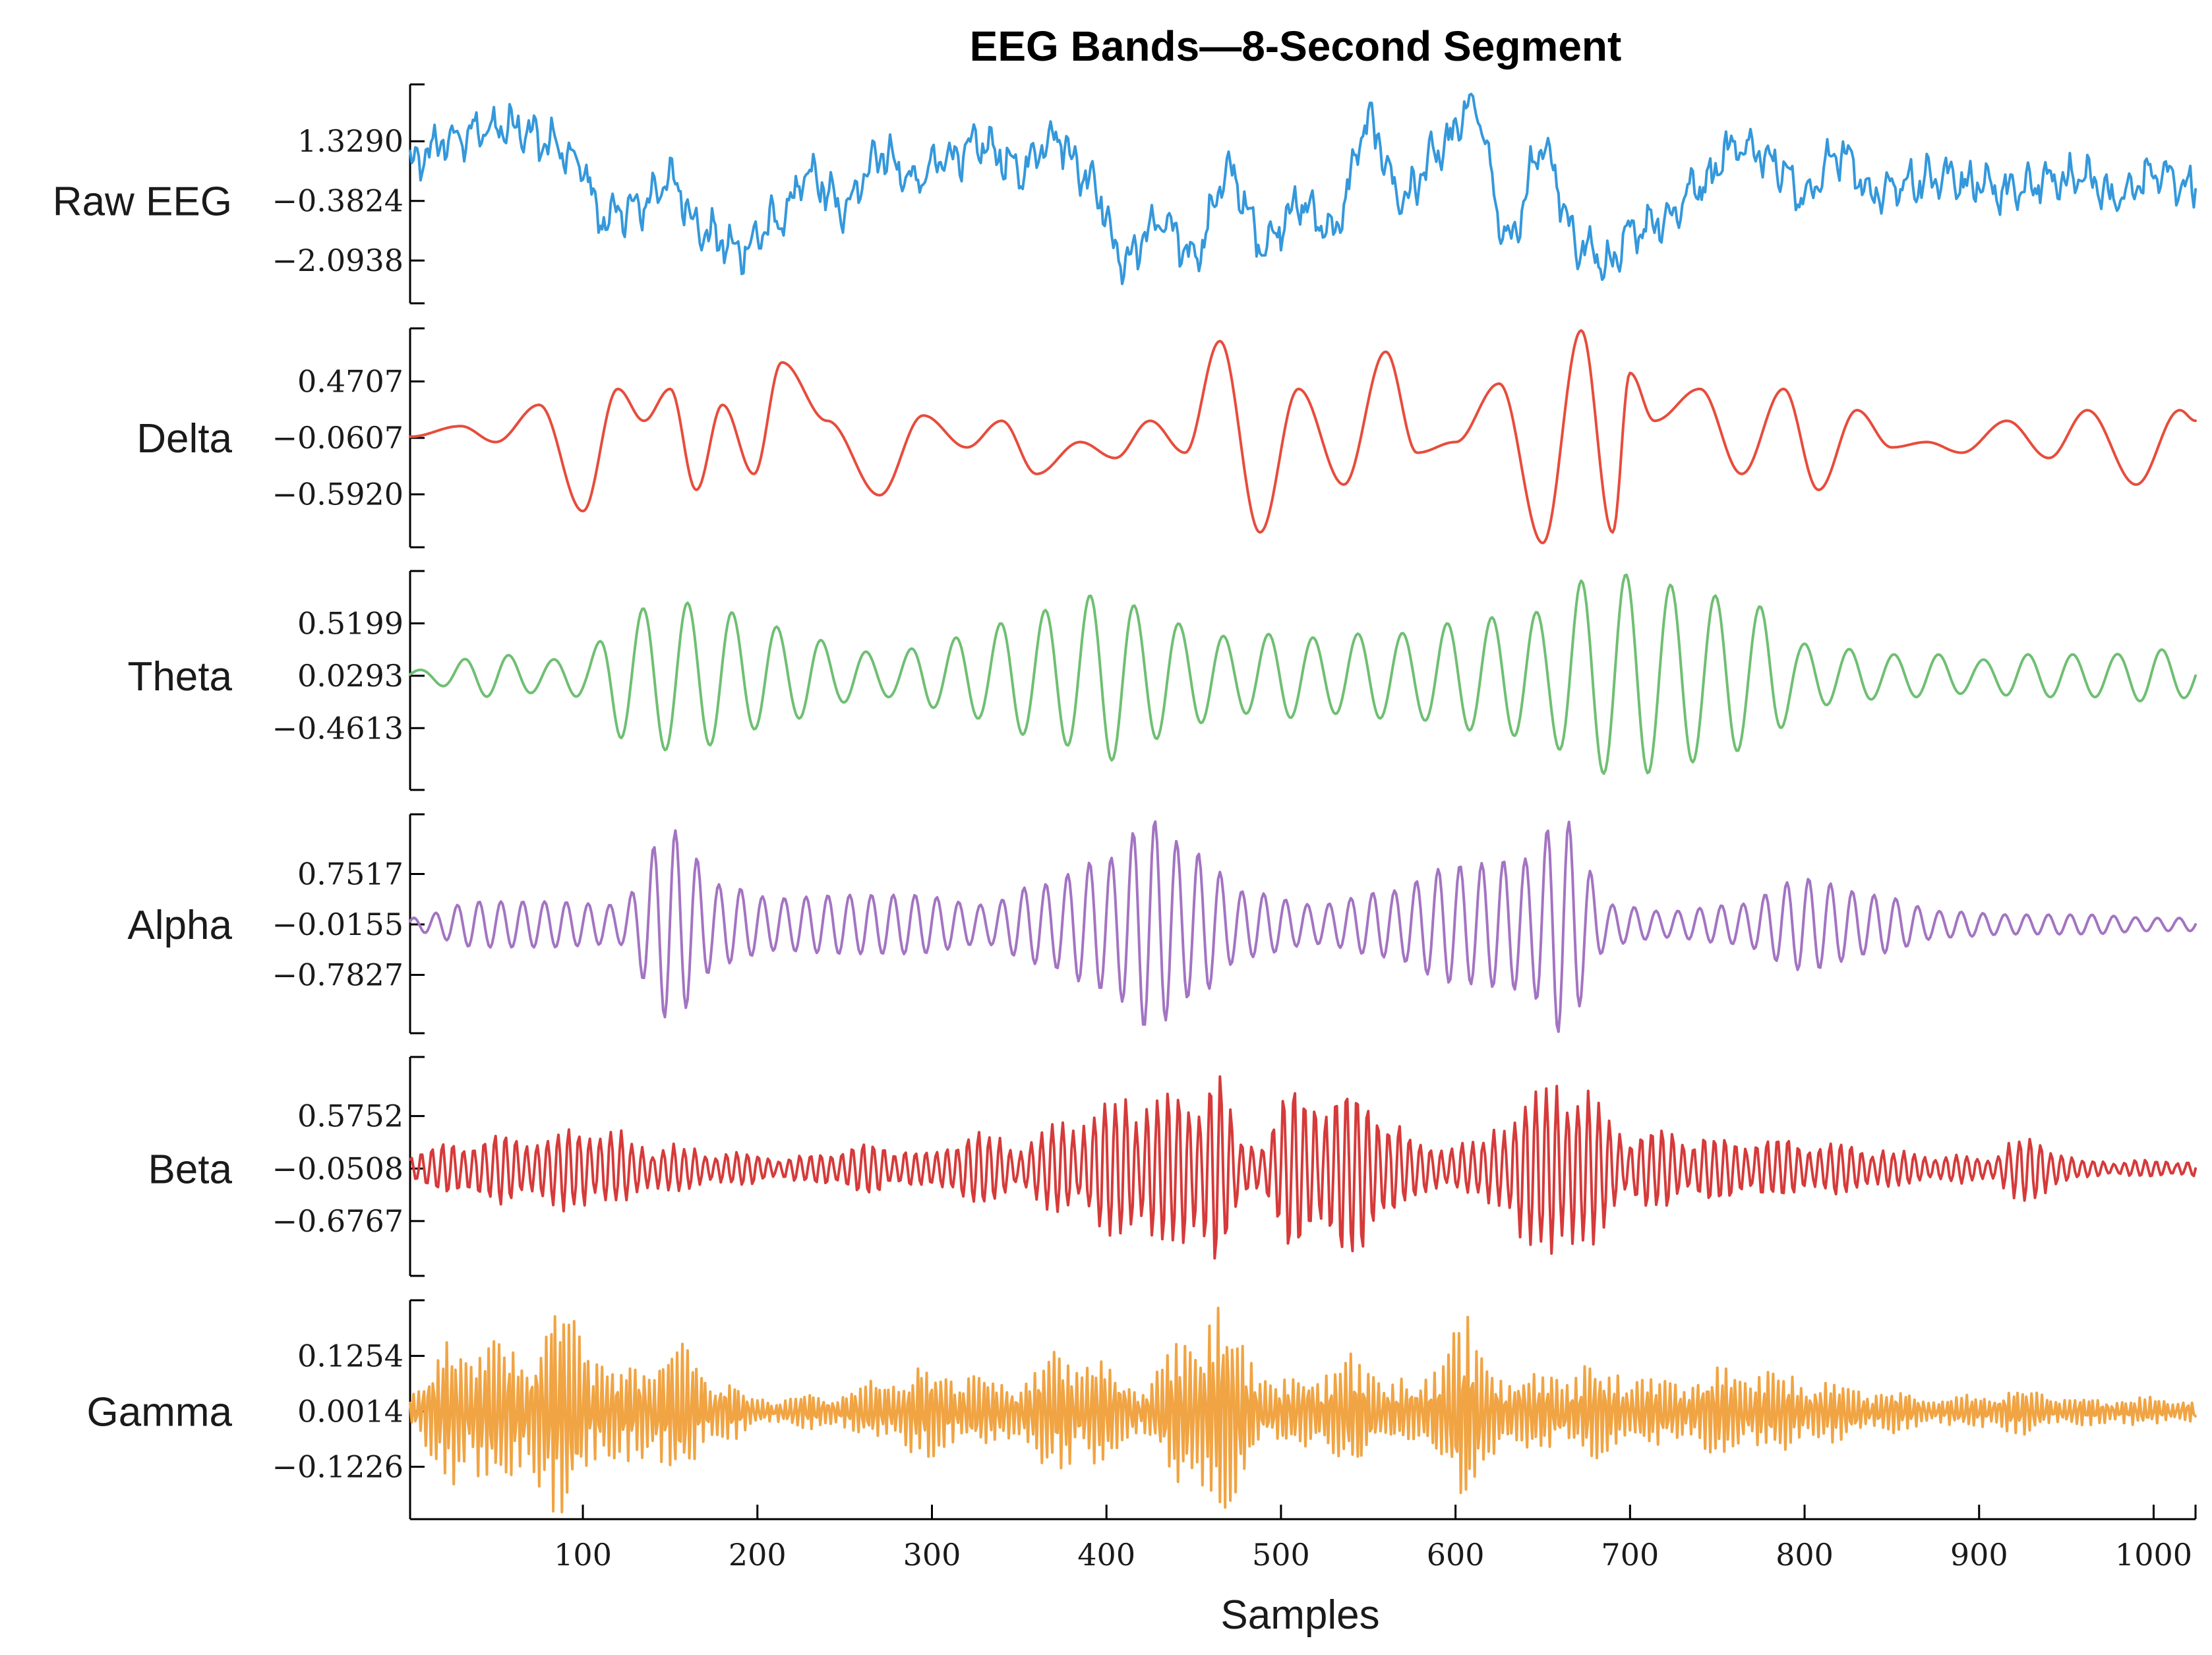 This screenshot has height=1655, width=2212. Describe the element at coordinates (338, 1221) in the screenshot. I see `y-tick-label: −0.6767` at that location.